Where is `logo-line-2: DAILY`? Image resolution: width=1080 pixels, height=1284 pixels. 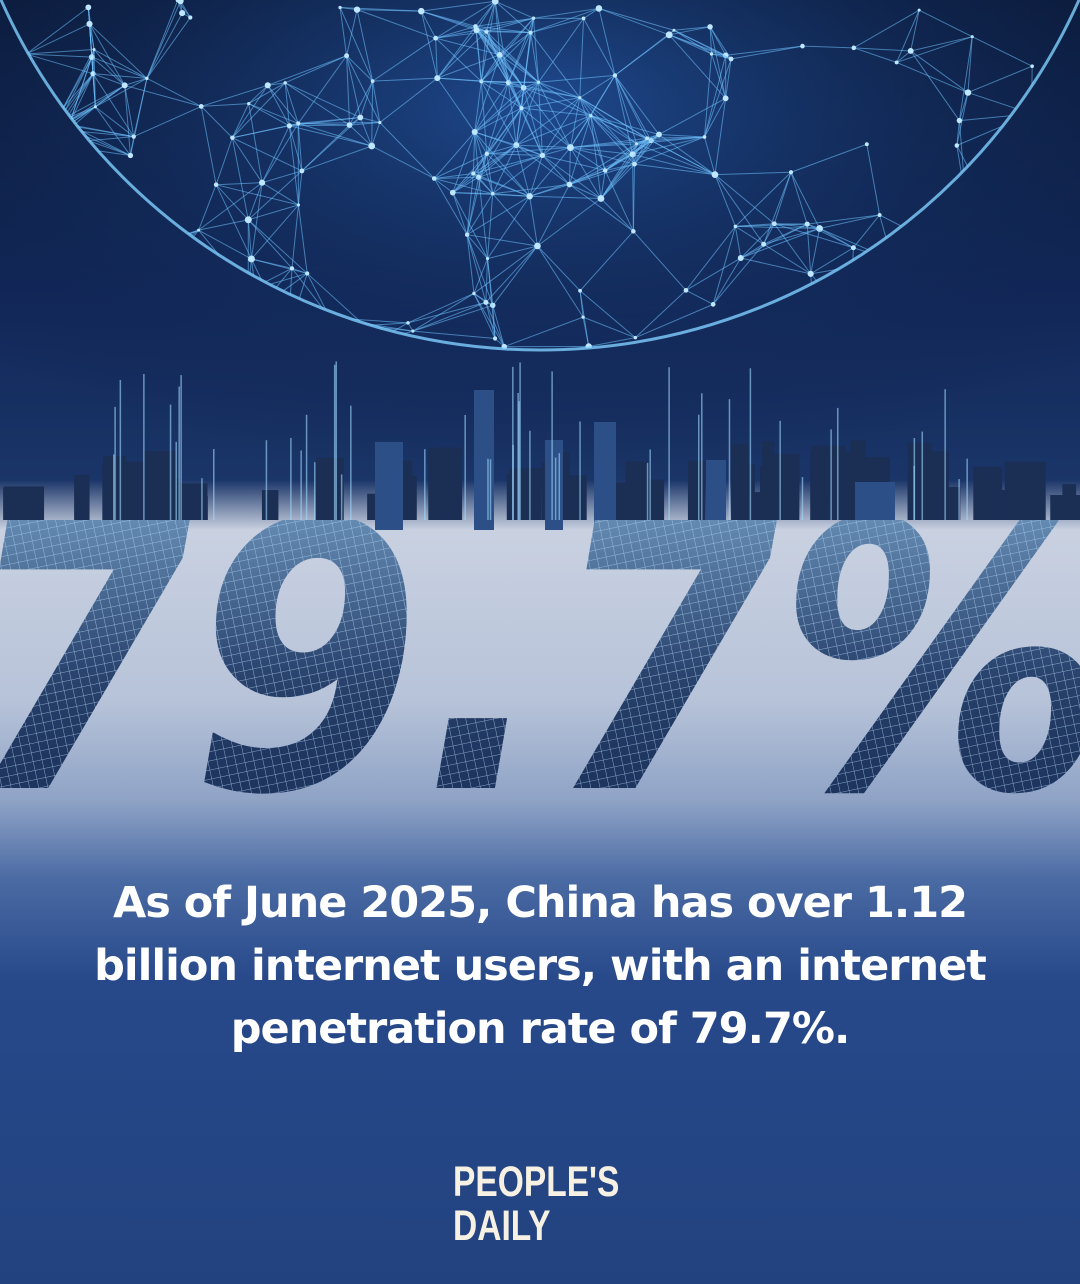 logo-line-2: DAILY is located at coordinates (502, 1226).